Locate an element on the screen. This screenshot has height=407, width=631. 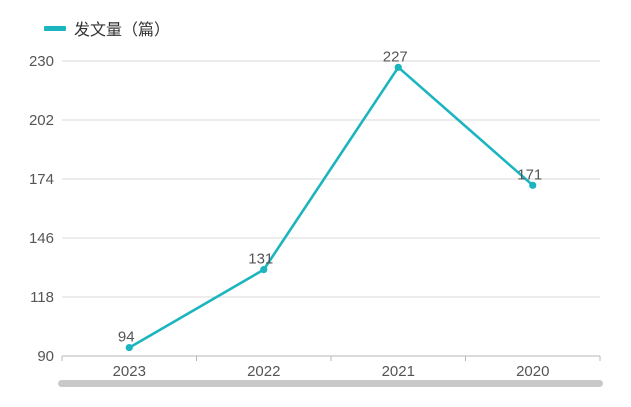
y-tick-label: 118 is located at coordinates (42, 297).